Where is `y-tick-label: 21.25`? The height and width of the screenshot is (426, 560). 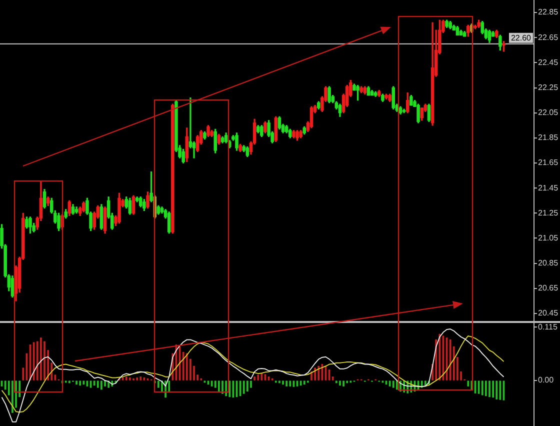
y-tick-label: 21.25 is located at coordinates (548, 213).